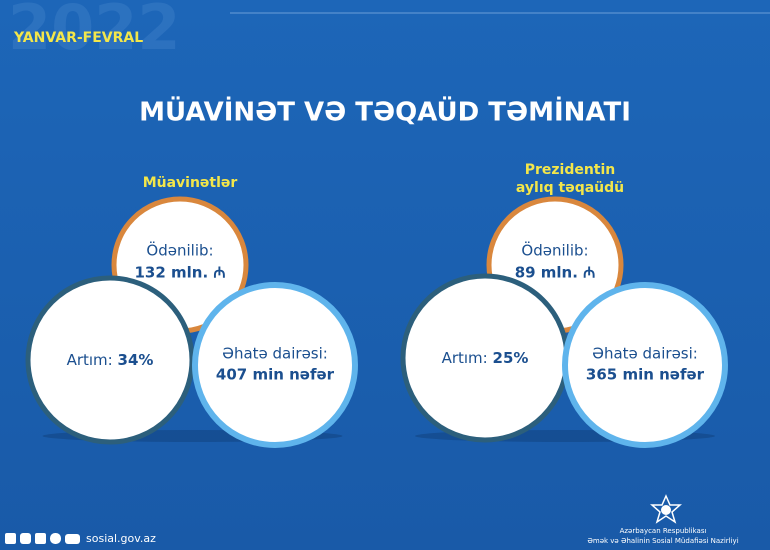  I want to click on coverage-value: 407 min nəfər, so click(275, 375).